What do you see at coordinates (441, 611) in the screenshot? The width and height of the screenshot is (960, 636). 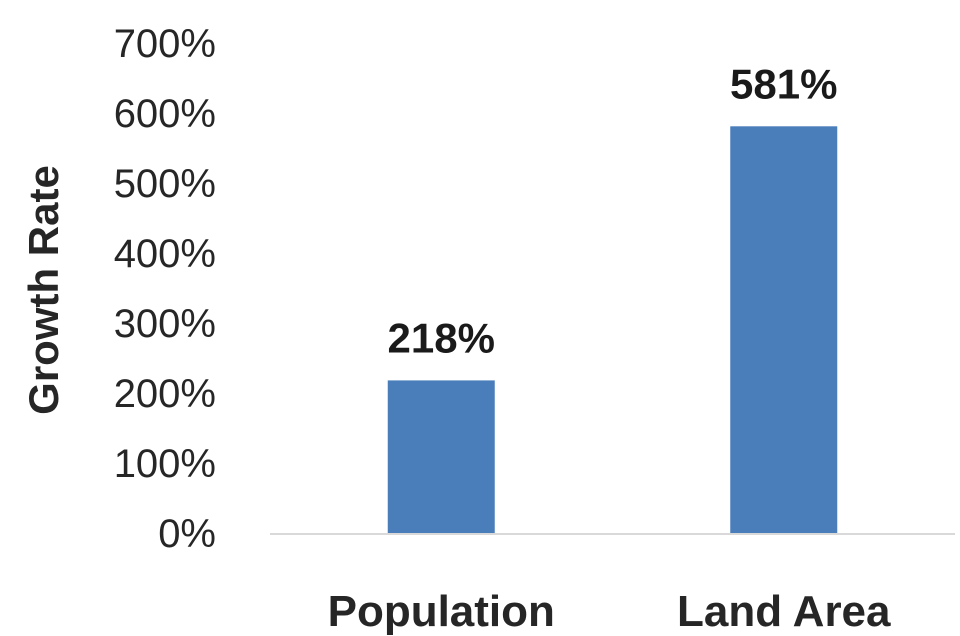 I see `x-tick-label: Population` at bounding box center [441, 611].